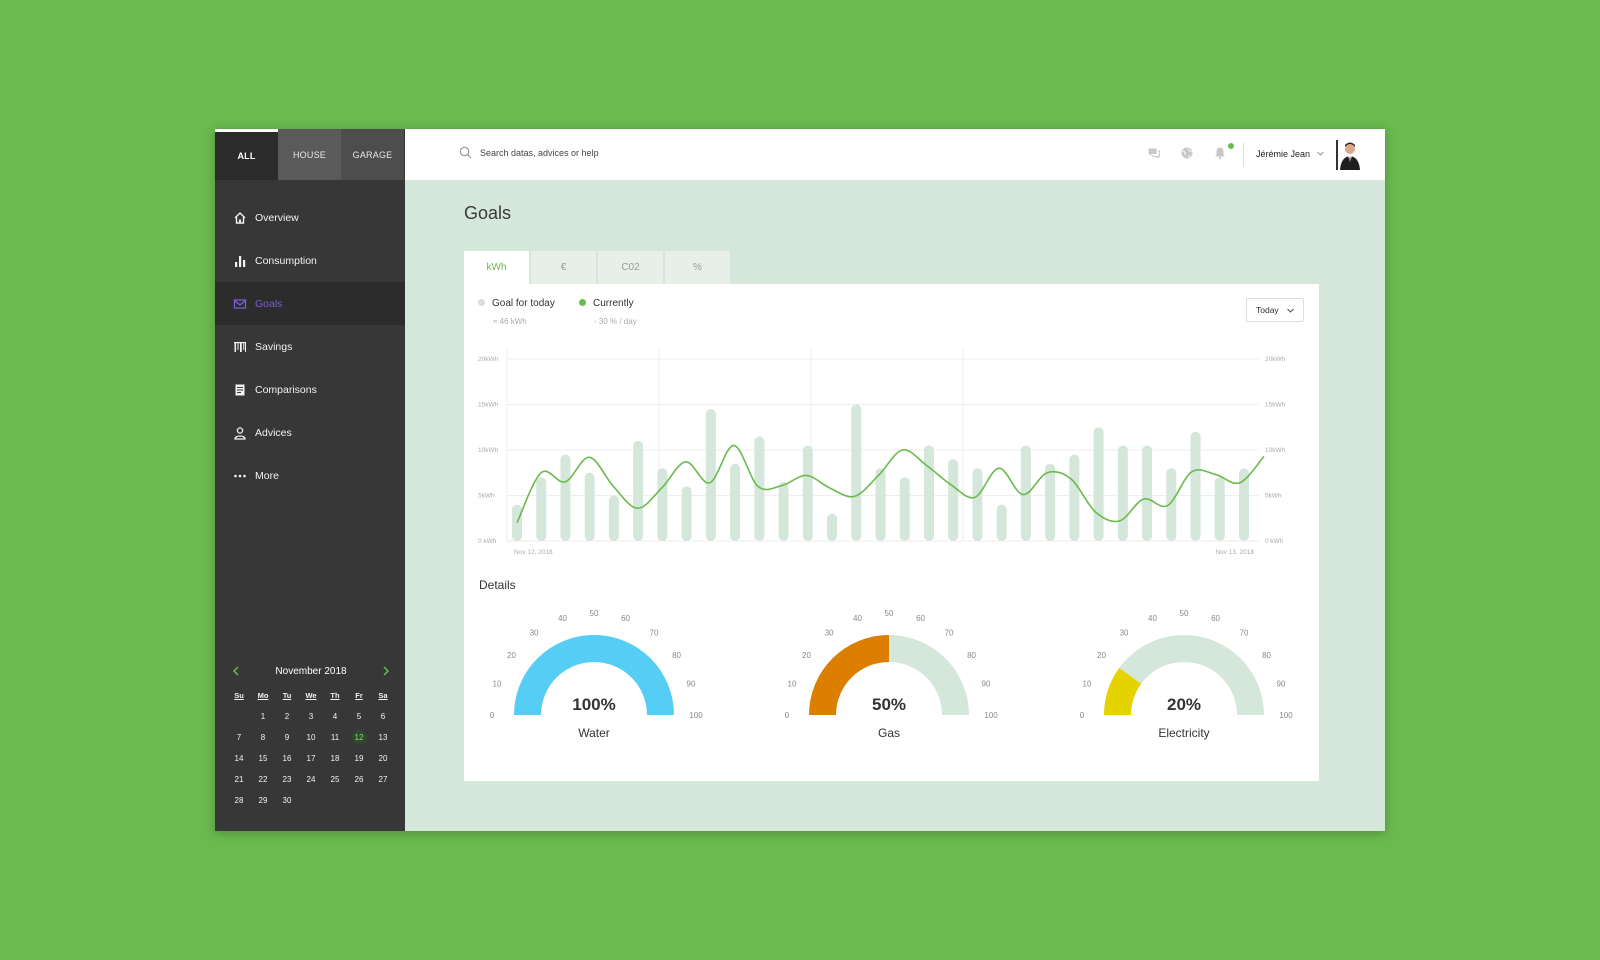  Describe the element at coordinates (608, 312) in the screenshot. I see `legend-current: Currently - 30 % / day` at that location.